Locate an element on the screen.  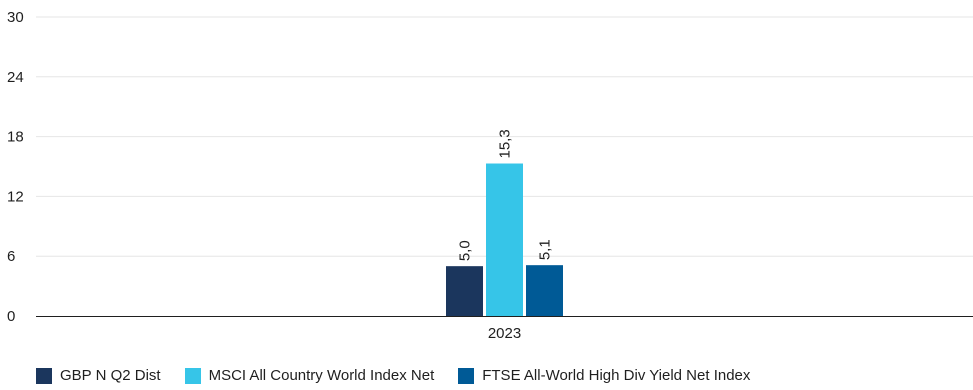
y-tick-label: 6 is located at coordinates (11, 256).